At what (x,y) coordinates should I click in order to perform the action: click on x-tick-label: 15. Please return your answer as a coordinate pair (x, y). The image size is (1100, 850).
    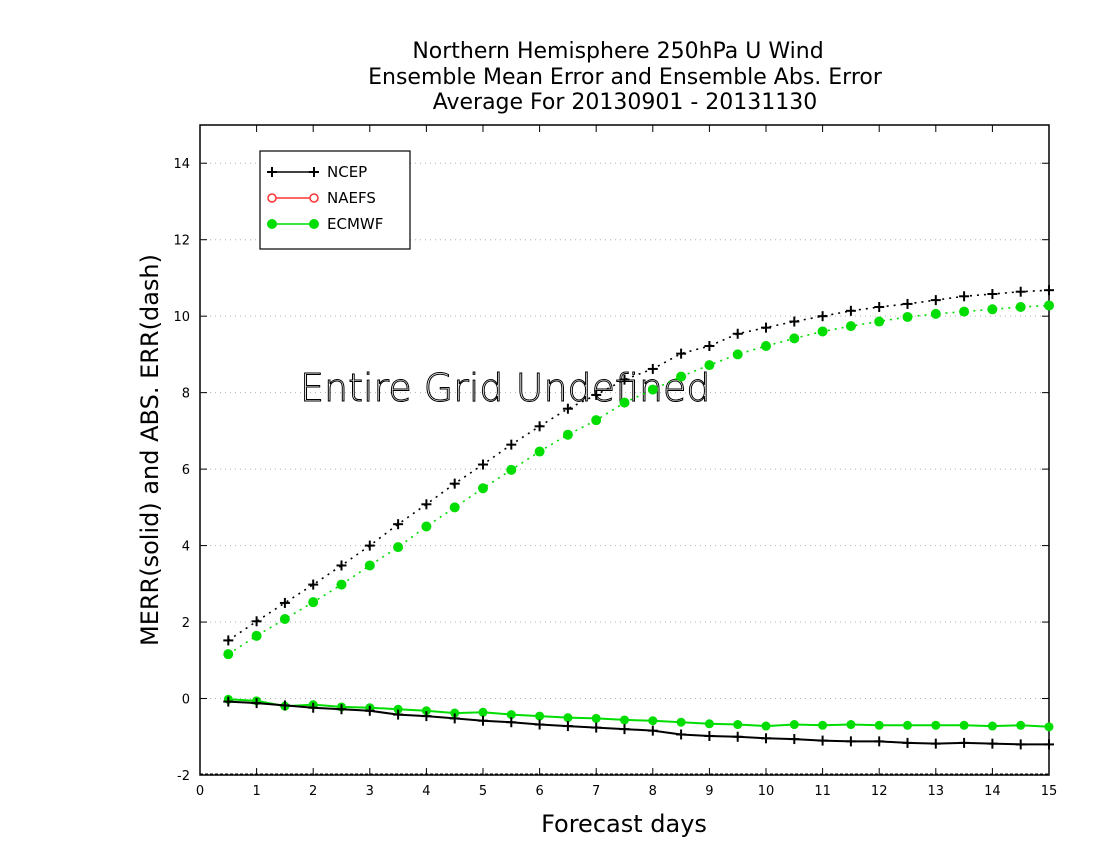
    Looking at the image, I should click on (1049, 791).